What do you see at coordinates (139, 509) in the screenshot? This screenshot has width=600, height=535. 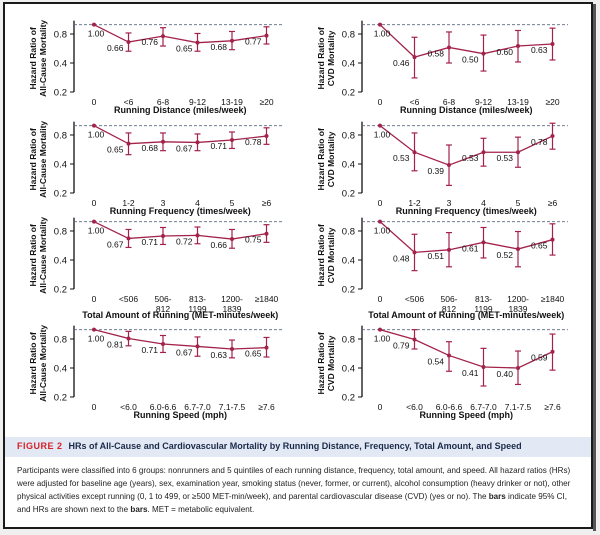 I see `caption-emphasis: bars` at bounding box center [139, 509].